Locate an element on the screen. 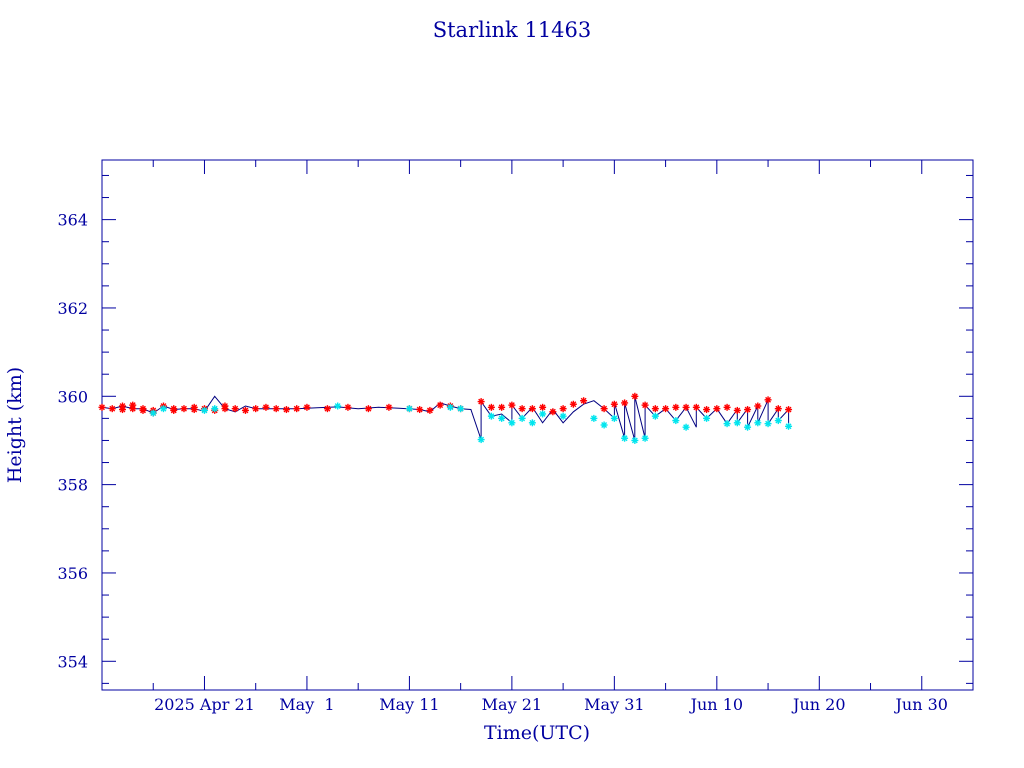  height-series-line is located at coordinates (445, 418).